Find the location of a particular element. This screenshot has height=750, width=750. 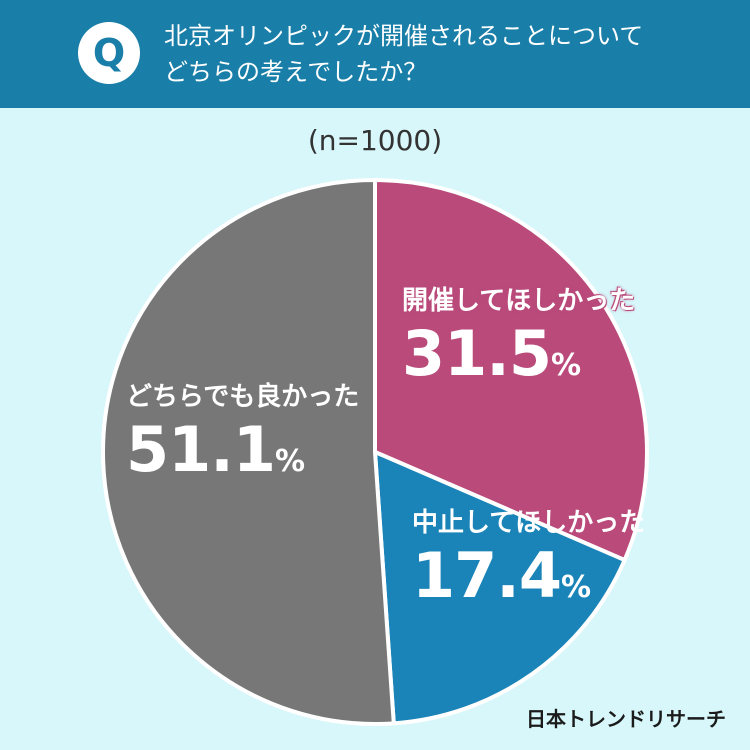

slice-label-kaisai: 開催してほしかった 31.5% is located at coordinates (518, 343).